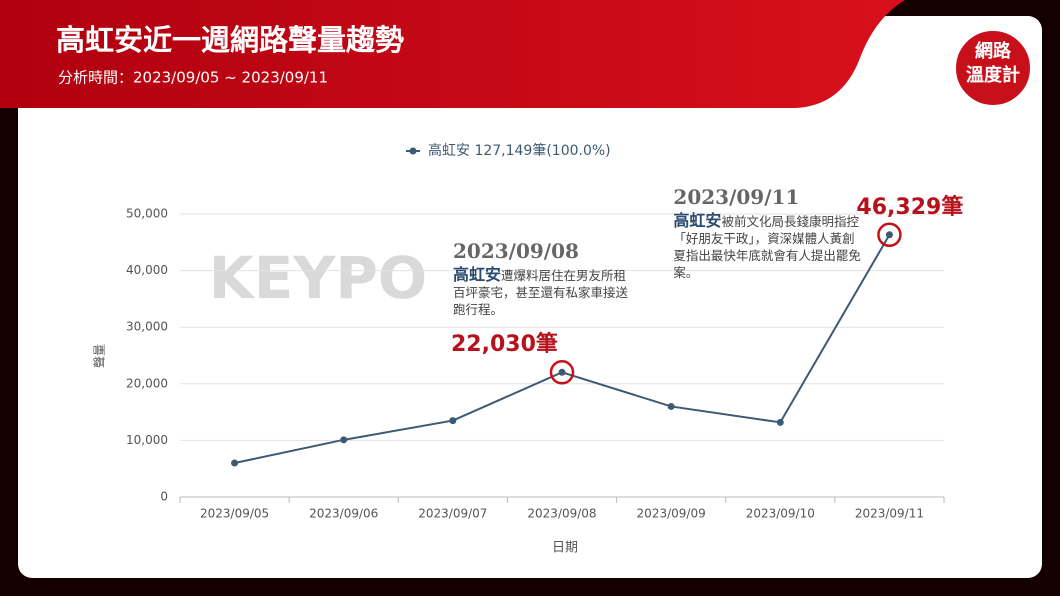 The image size is (1060, 596). What do you see at coordinates (318, 278) in the screenshot?
I see `watermark: KEYPO` at bounding box center [318, 278].